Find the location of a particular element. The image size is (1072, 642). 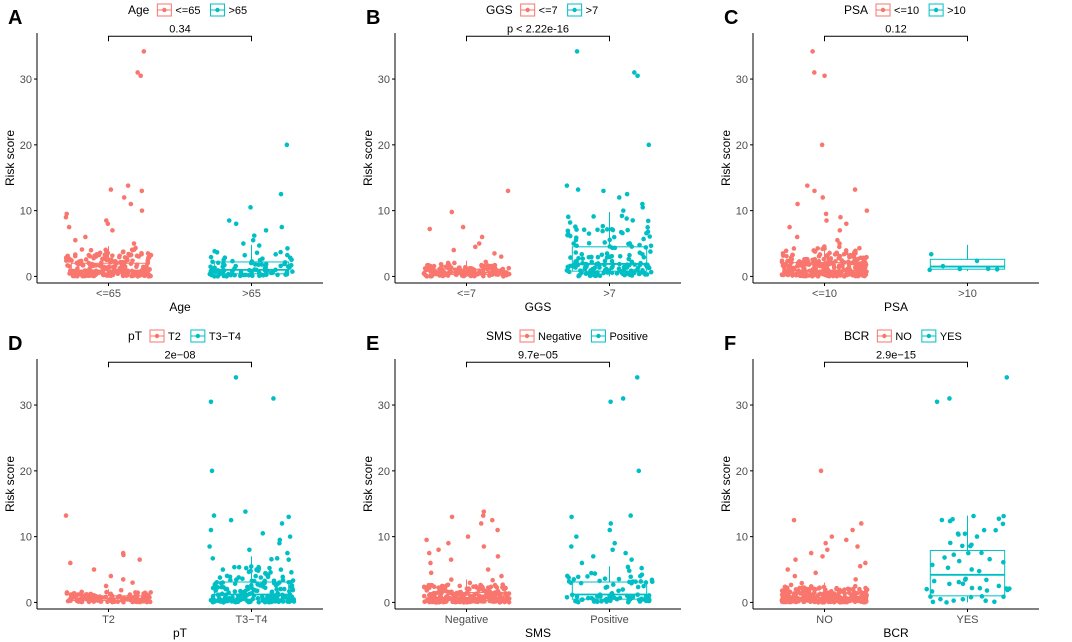

x-tick-label: <=10 is located at coordinates (824, 294).